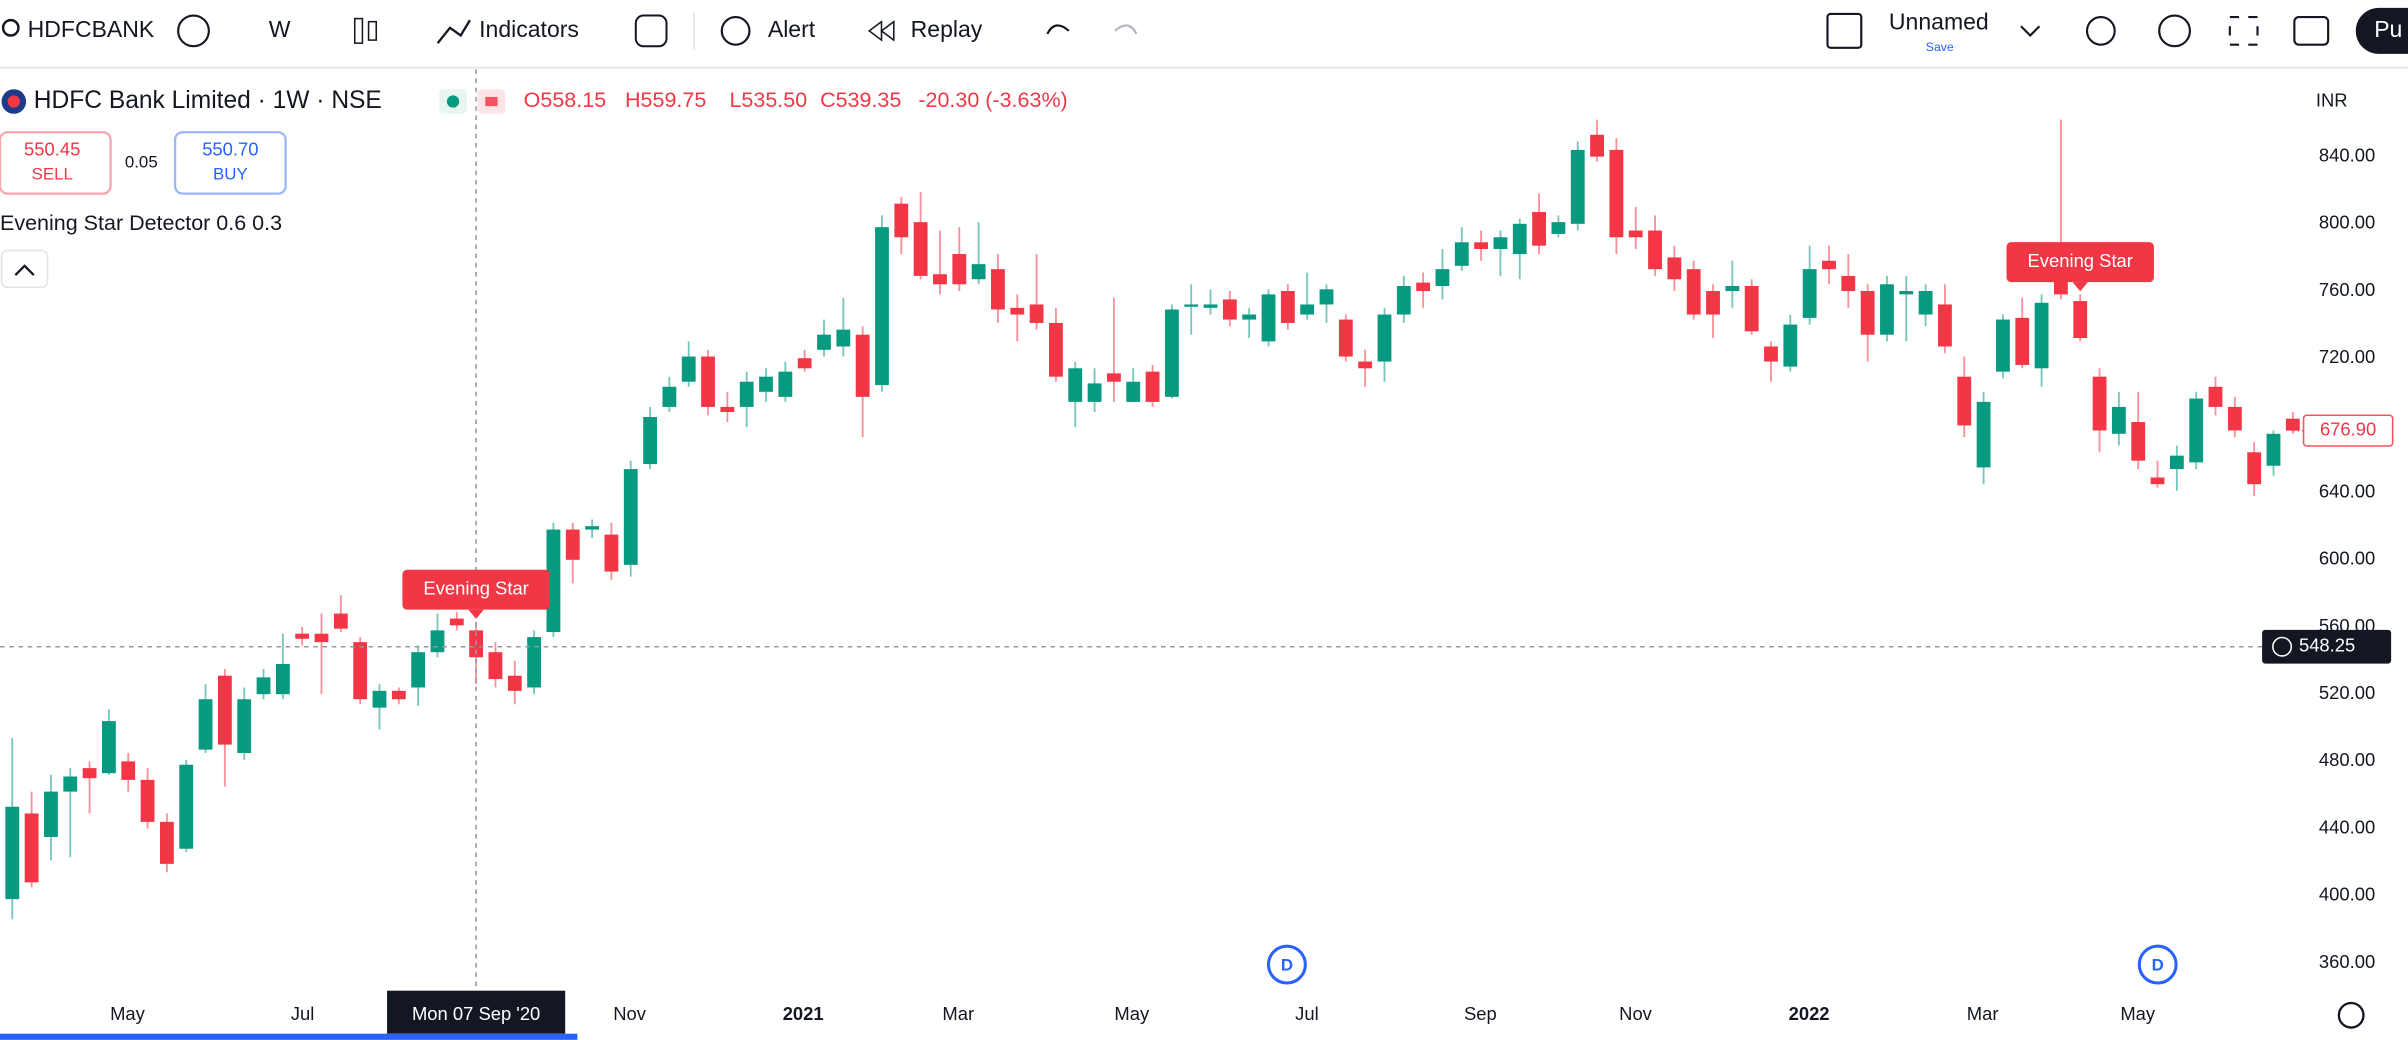 This screenshot has height=1040, width=2408. What do you see at coordinates (1126, 29) in the screenshot?
I see `redo-icon` at bounding box center [1126, 29].